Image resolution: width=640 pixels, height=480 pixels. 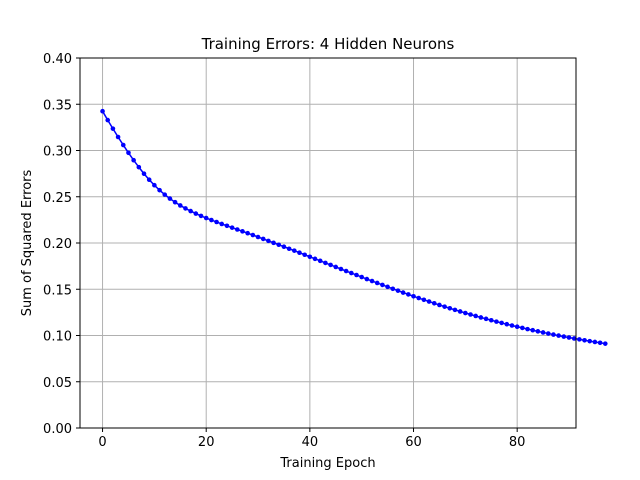 What do you see at coordinates (57, 105) in the screenshot?
I see `y-tick-label: 0.35` at bounding box center [57, 105].